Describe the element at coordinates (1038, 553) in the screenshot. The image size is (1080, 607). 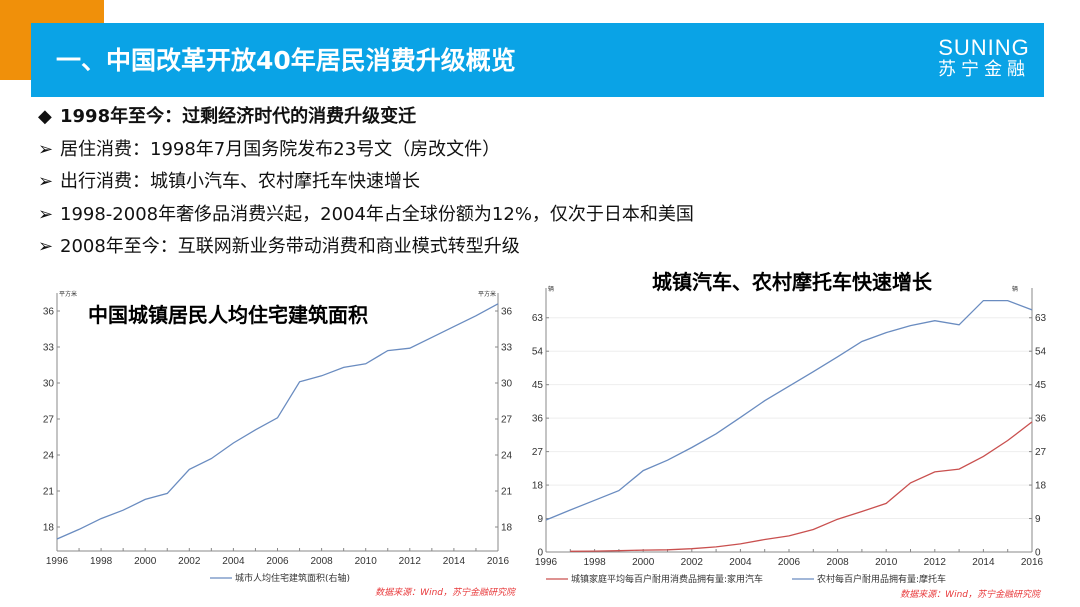
I see `y-tick-label-right: 0` at that location.